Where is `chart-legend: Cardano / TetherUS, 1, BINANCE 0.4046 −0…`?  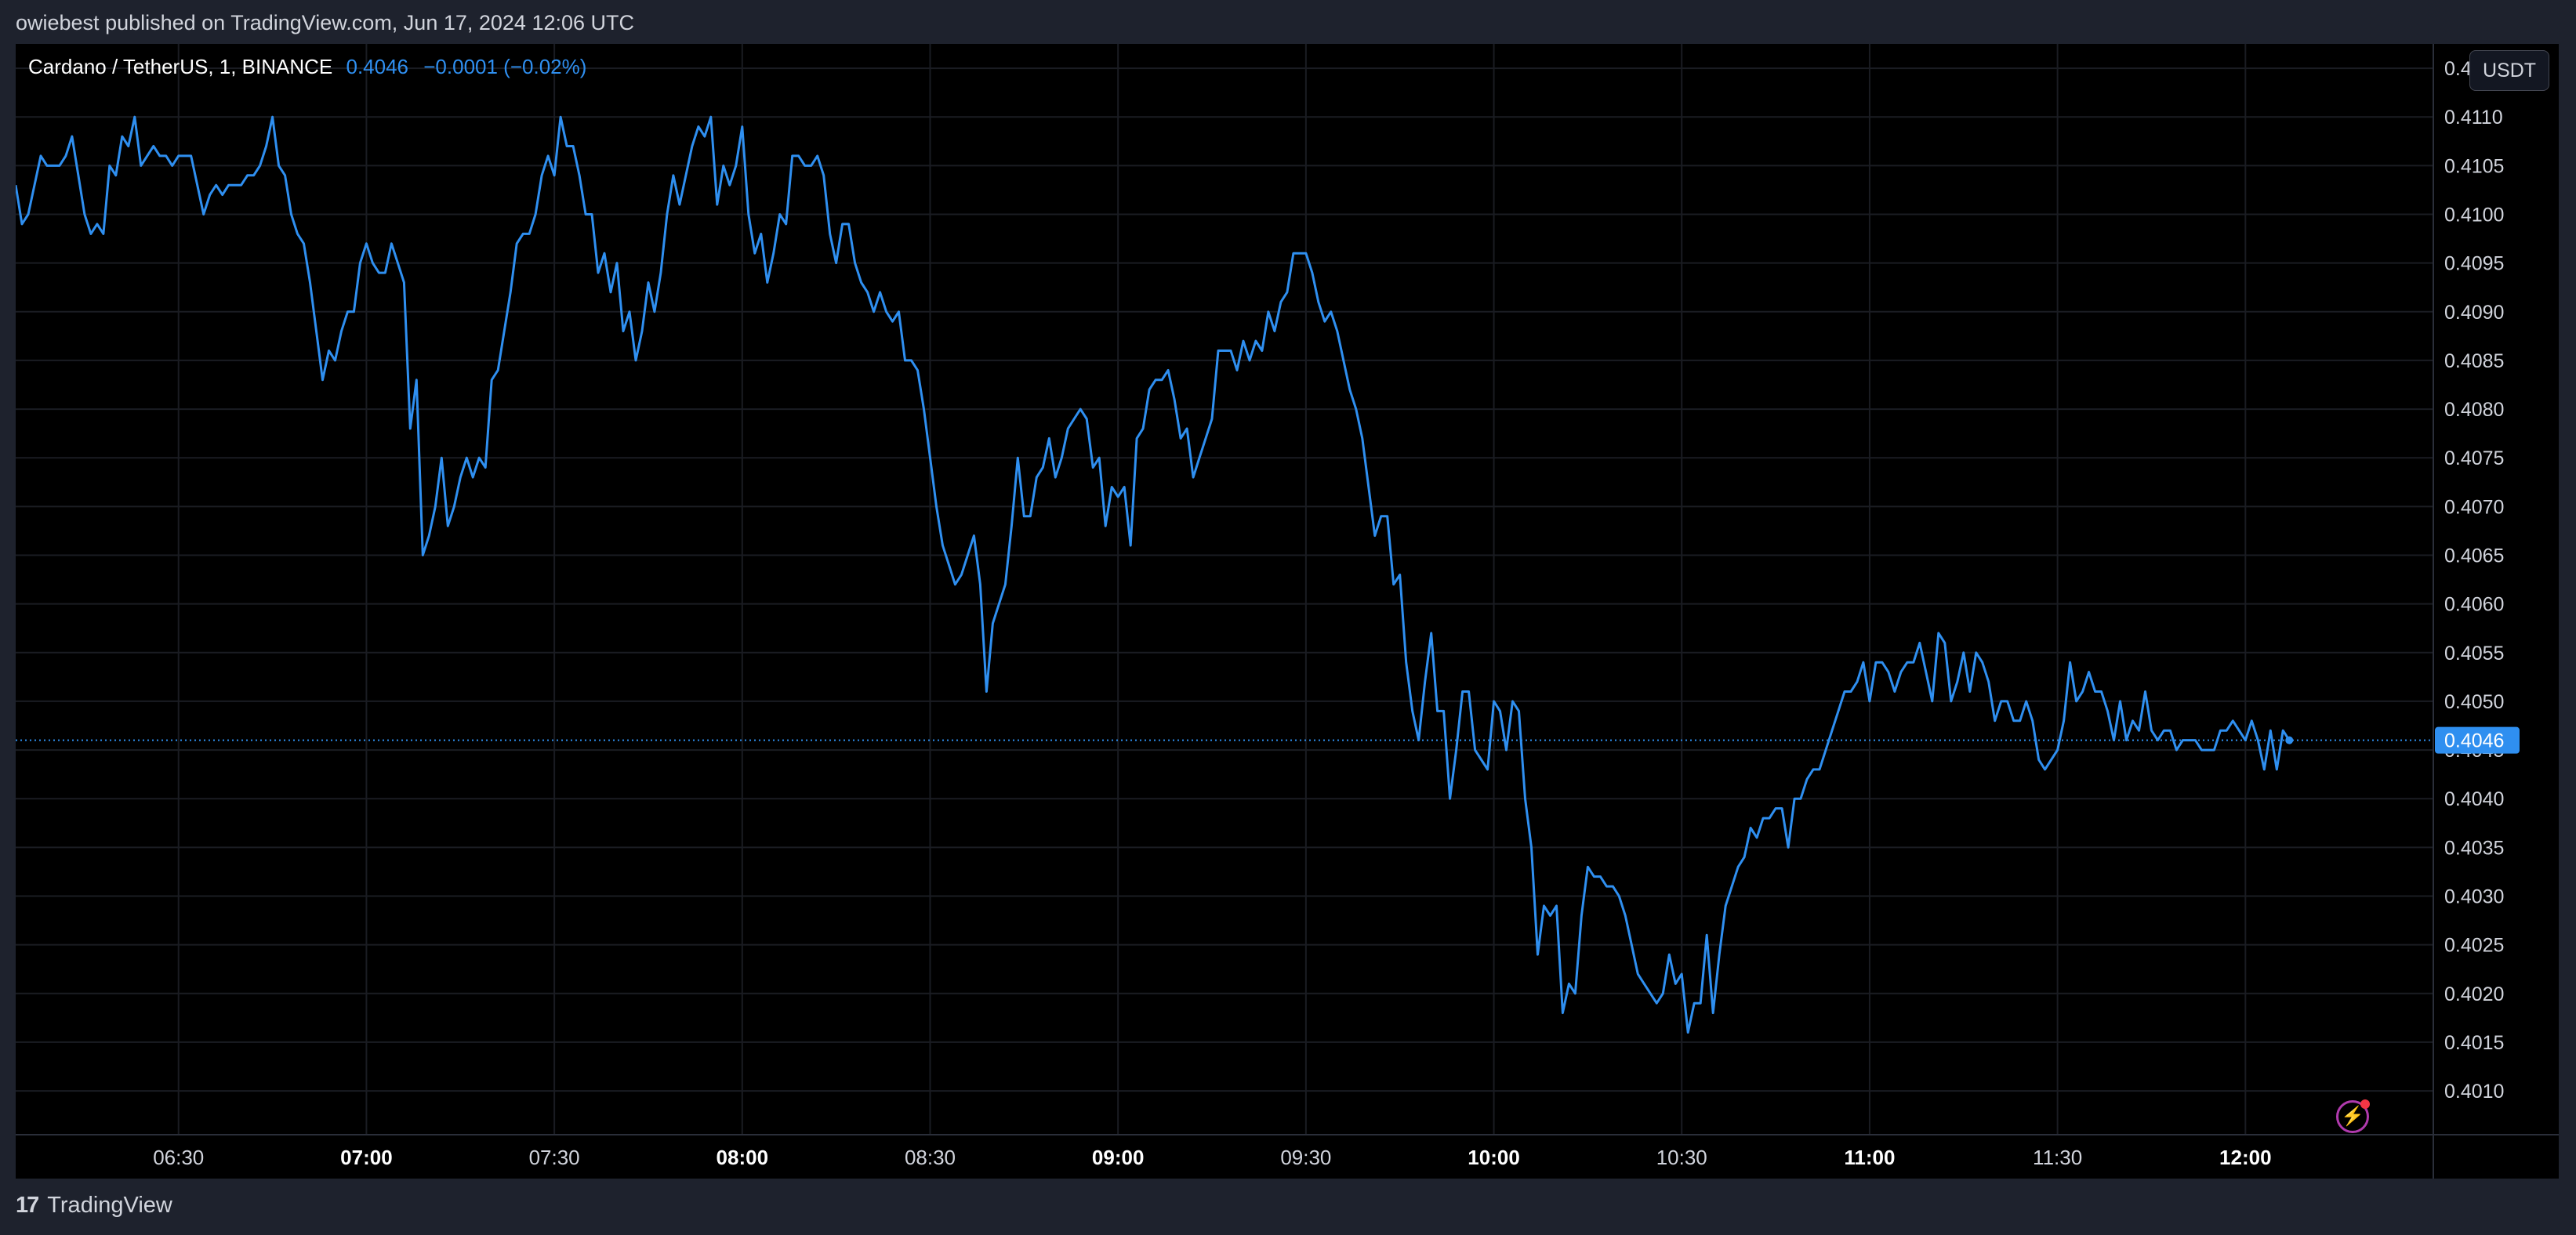
chart-legend: Cardano / TetherUS, 1, BINANCE 0.4046 −0… is located at coordinates (307, 67).